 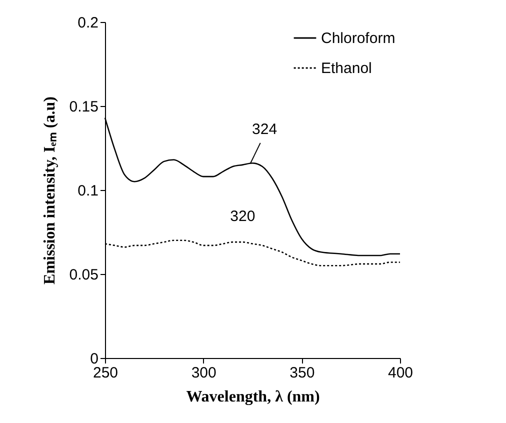 I want to click on x-tick-label: 350, so click(x=302, y=373).